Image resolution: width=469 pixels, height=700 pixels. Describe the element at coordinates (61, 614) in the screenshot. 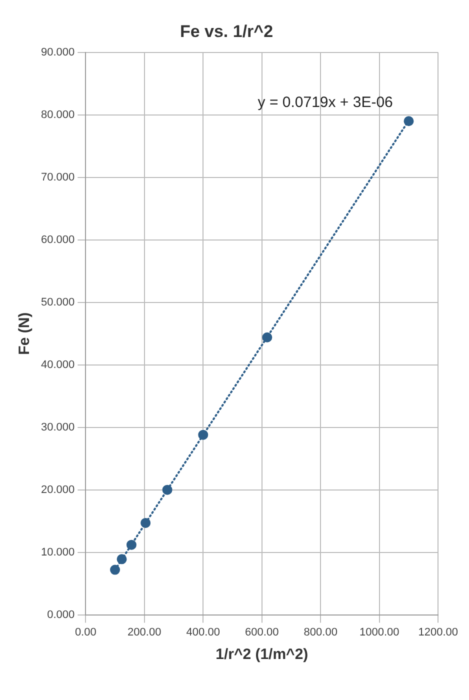

I see `y-tick-label: 0.000` at that location.